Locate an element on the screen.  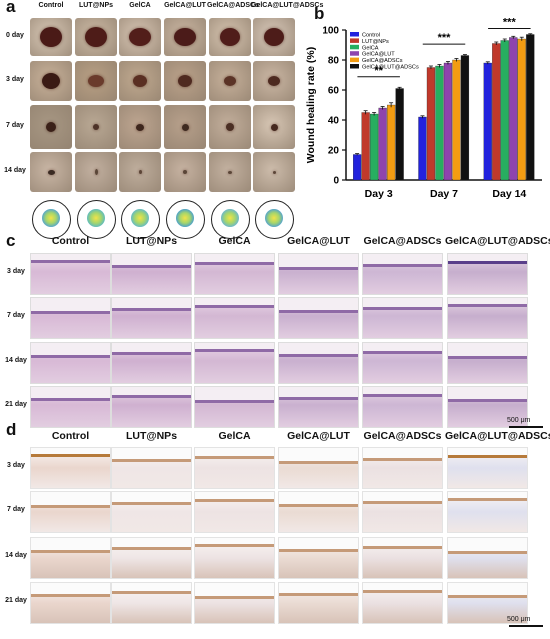
panel-d-letter: d is located at coordinates (11, 429).